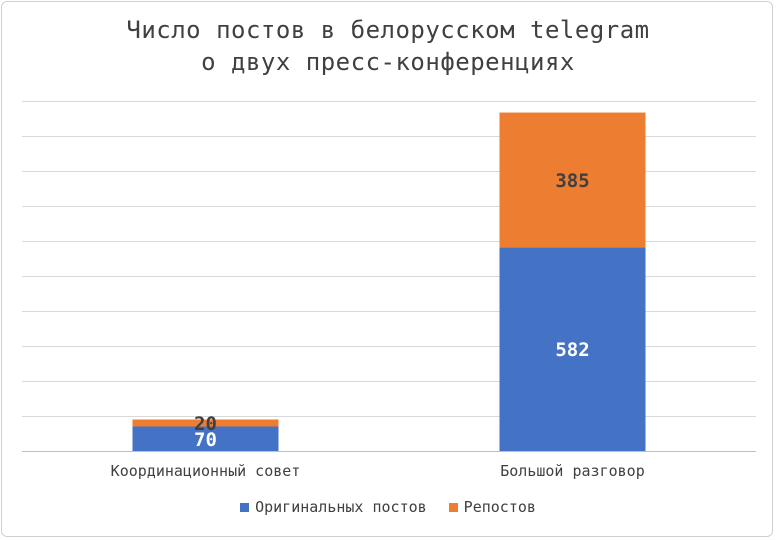 This screenshot has width=776, height=540. I want to click on data-label-original-1: 582, so click(572, 350).